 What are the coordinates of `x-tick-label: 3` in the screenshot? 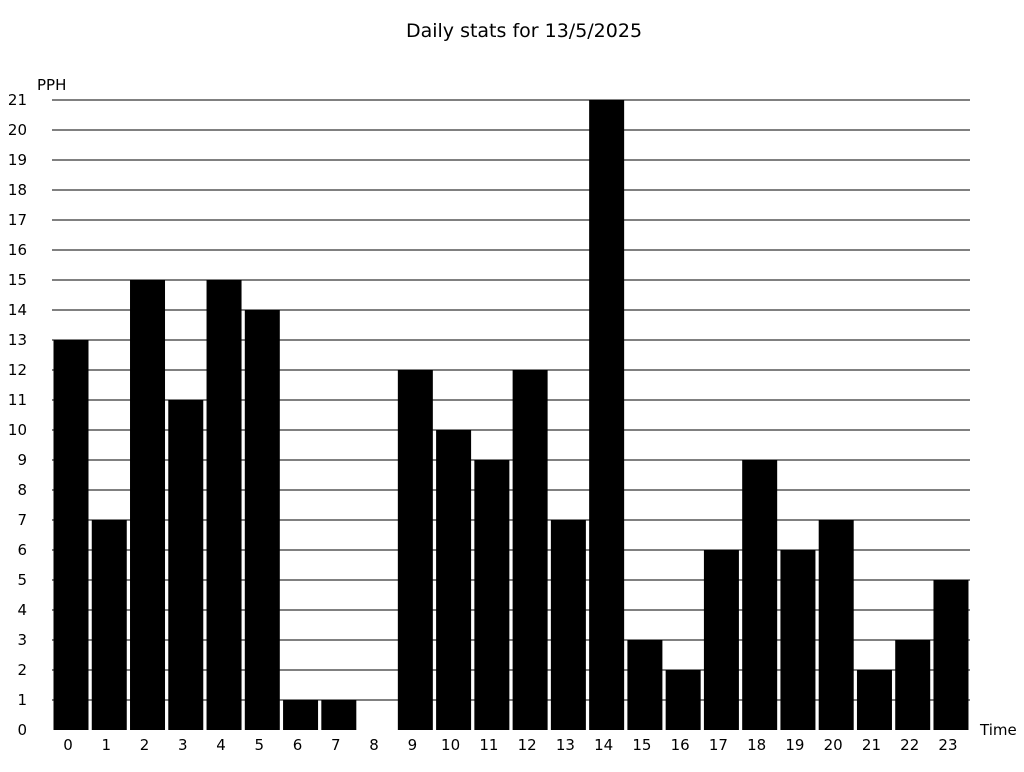 It's located at (183, 745).